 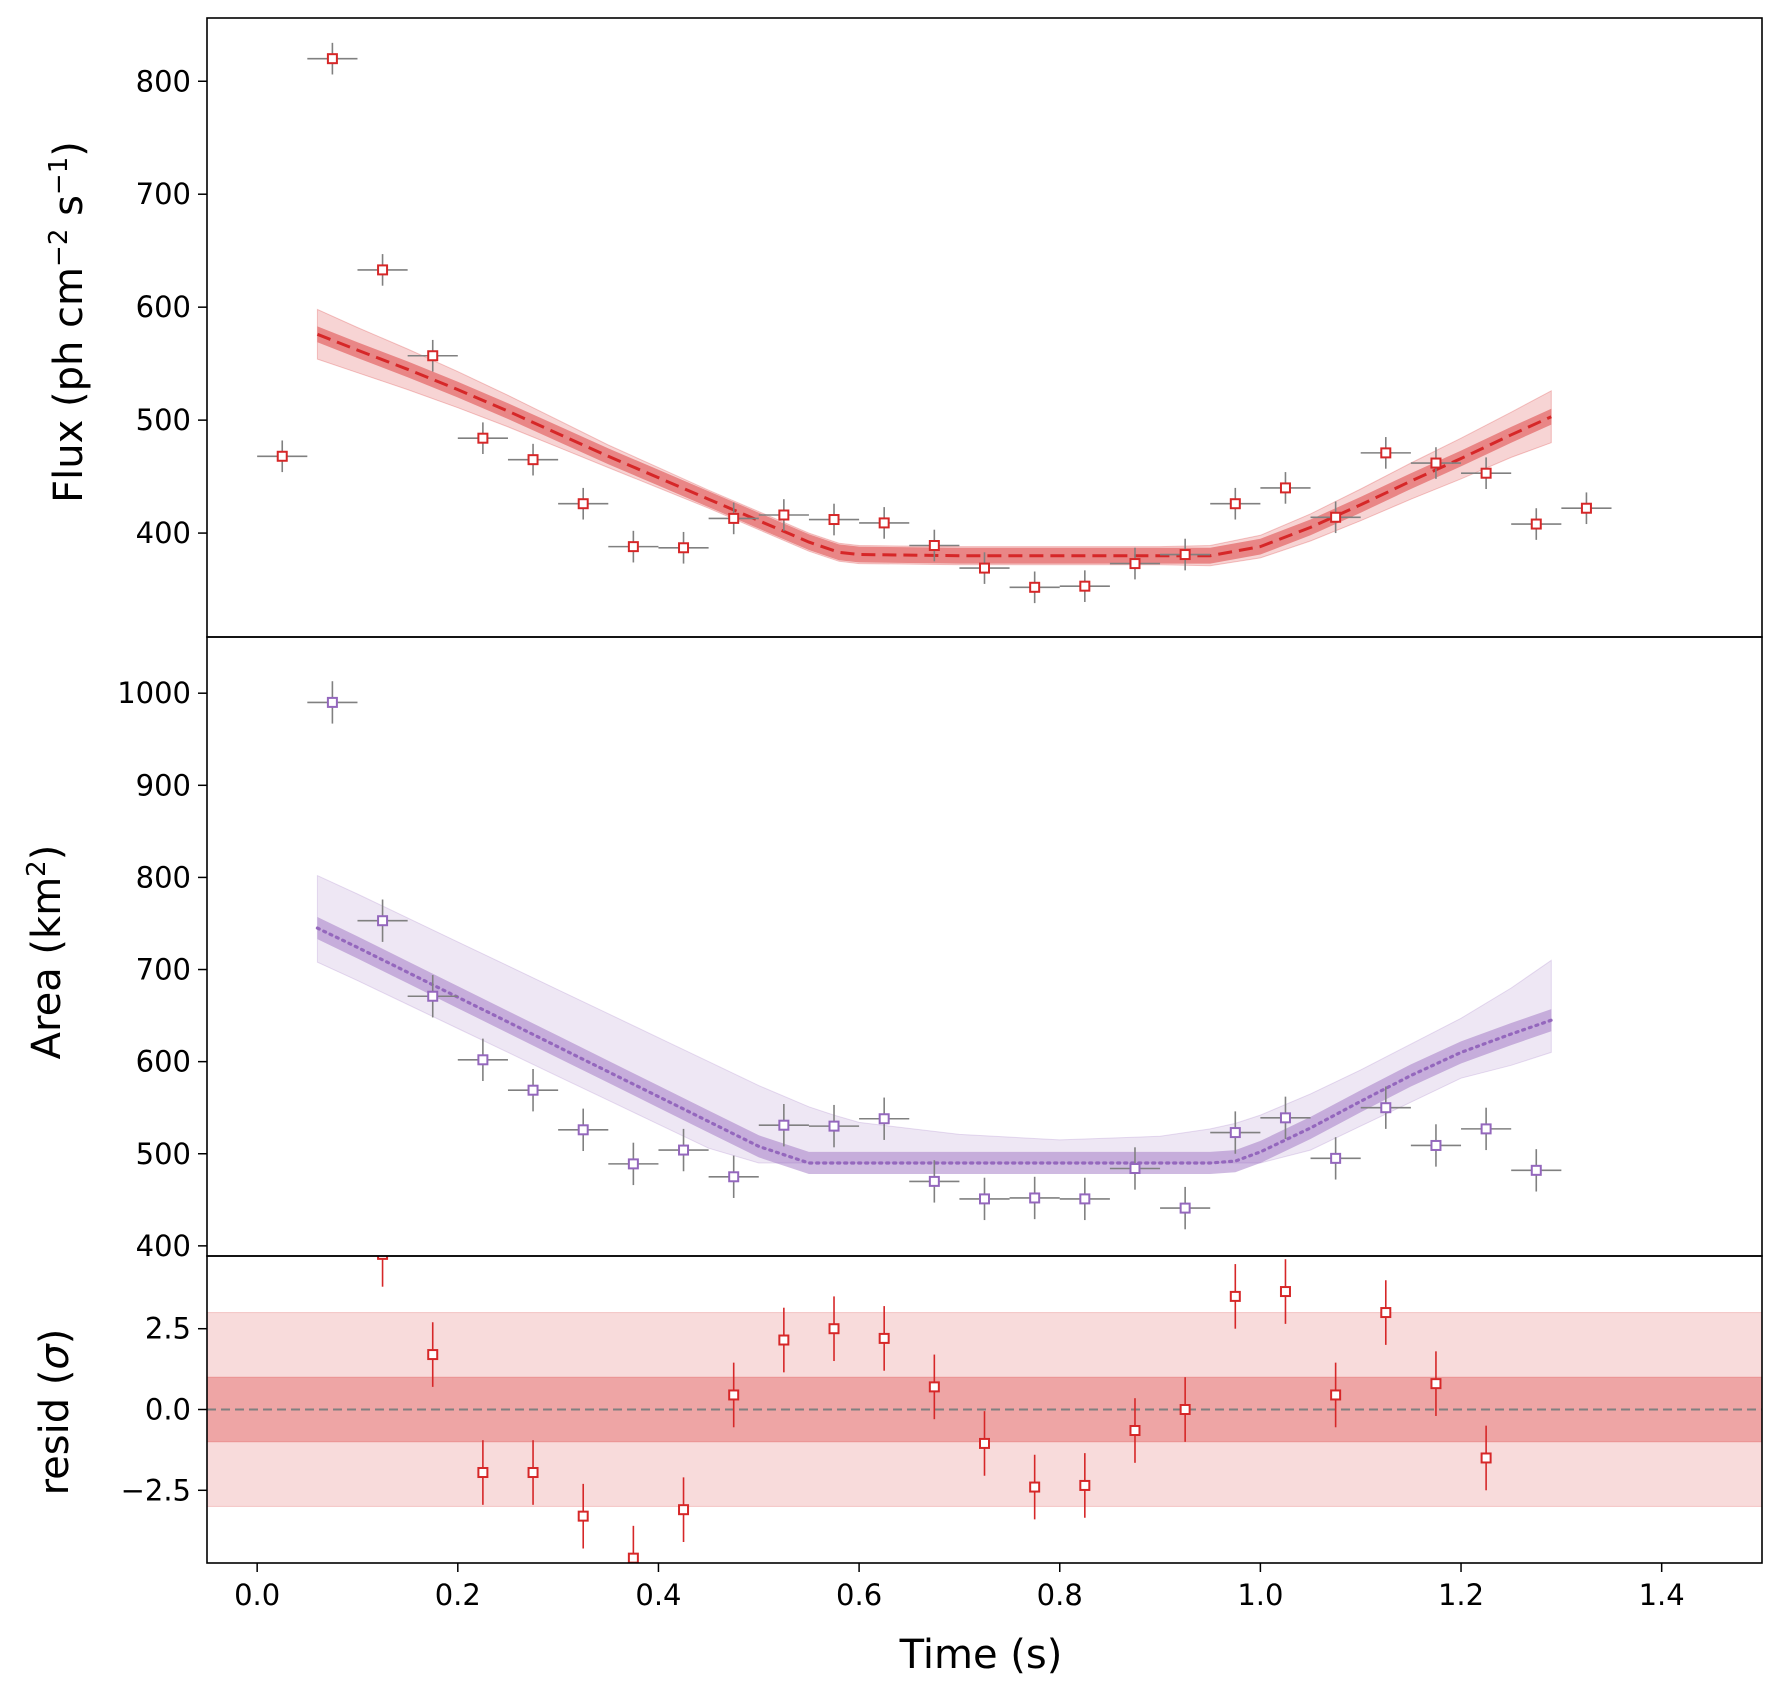 What do you see at coordinates (934, 445) in the screenshot?
I see `flux-model-line` at bounding box center [934, 445].